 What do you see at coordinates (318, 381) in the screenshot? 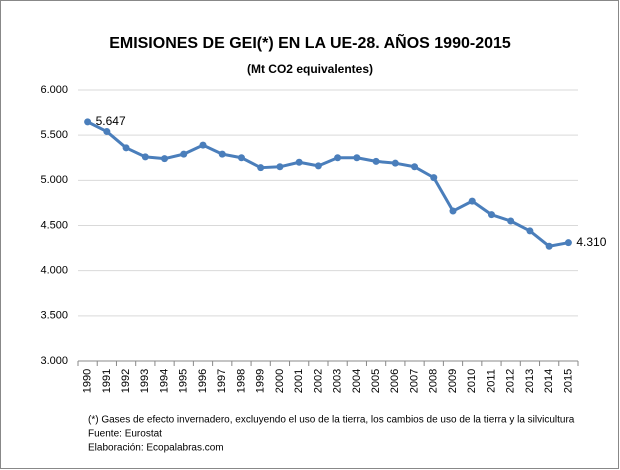
I see `x-tick-label: 2002` at bounding box center [318, 381].